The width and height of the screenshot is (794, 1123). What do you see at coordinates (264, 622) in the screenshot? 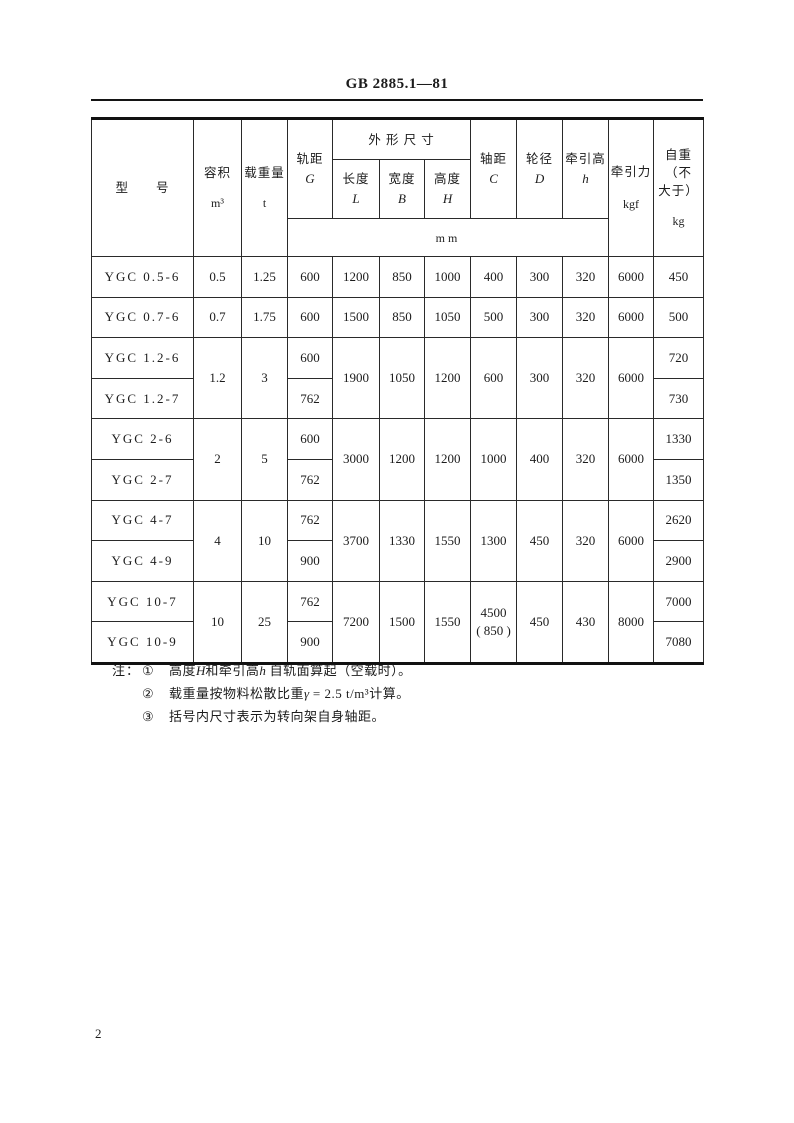
I see `cell-load: 25` at bounding box center [264, 622].